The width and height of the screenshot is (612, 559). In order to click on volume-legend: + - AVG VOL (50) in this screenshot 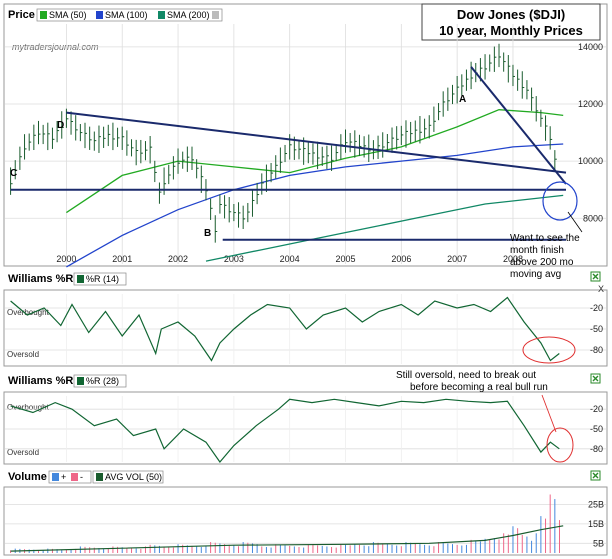, I will do `click(106, 477)`.